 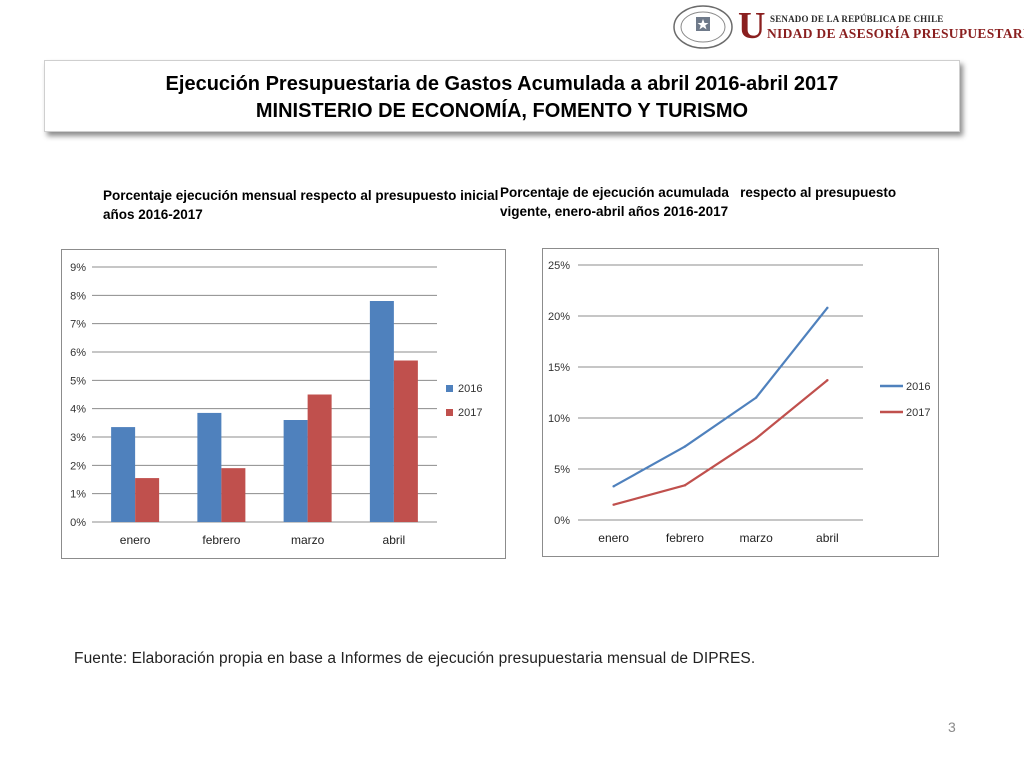 What do you see at coordinates (559, 419) in the screenshot?
I see `line-y-tick-label: 10%` at bounding box center [559, 419].